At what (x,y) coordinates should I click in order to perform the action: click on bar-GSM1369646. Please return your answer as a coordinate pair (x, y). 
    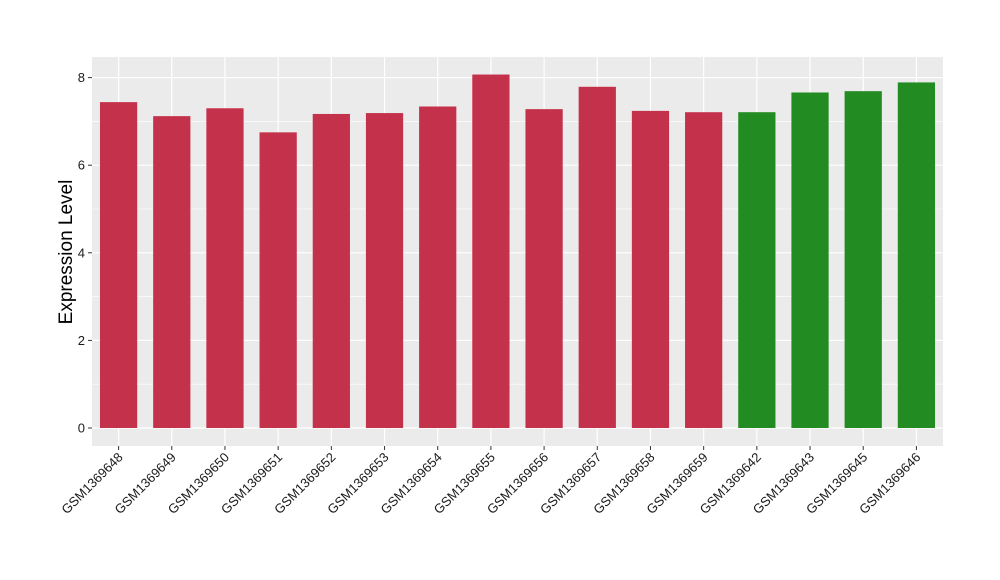
    Looking at the image, I should click on (916, 255).